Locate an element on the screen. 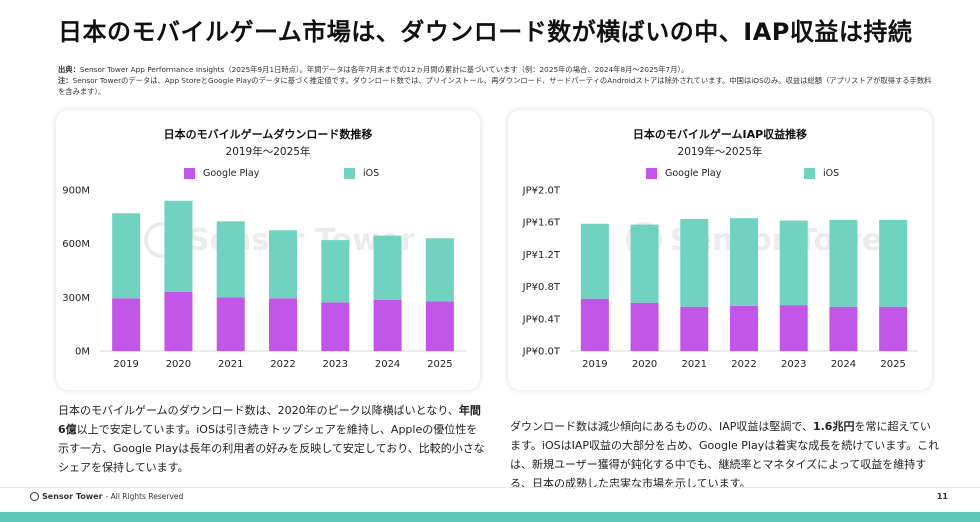 This screenshot has height=522, width=980. commentary-highlight: 年間6億 is located at coordinates (269, 420).